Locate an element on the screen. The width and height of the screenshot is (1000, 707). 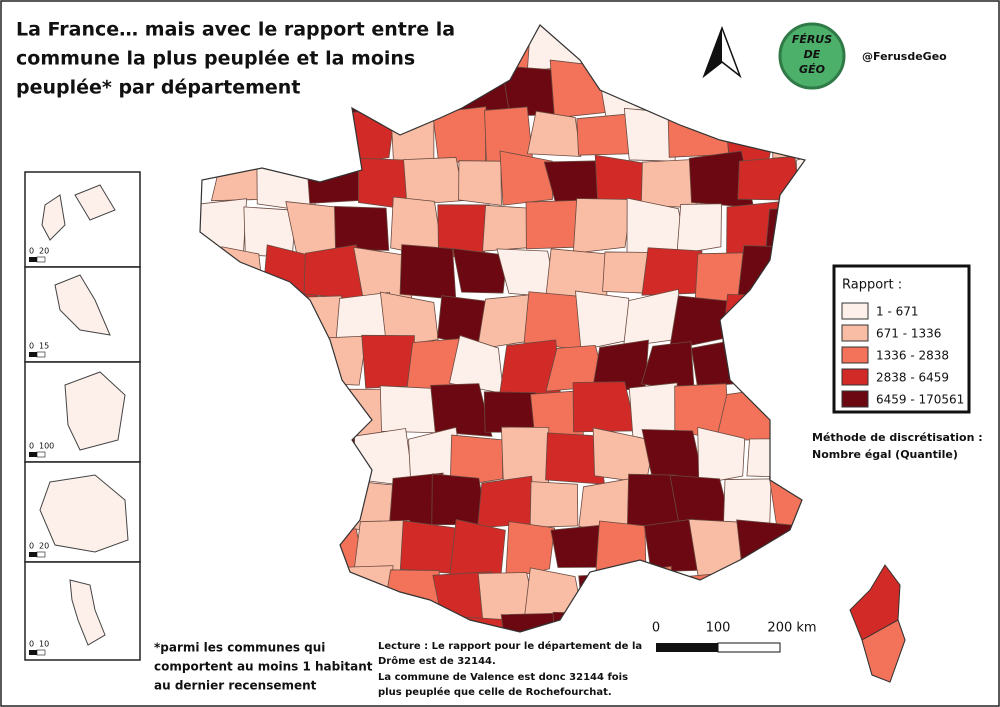
method: Nombre égal (Quantile) is located at coordinates (885, 454).